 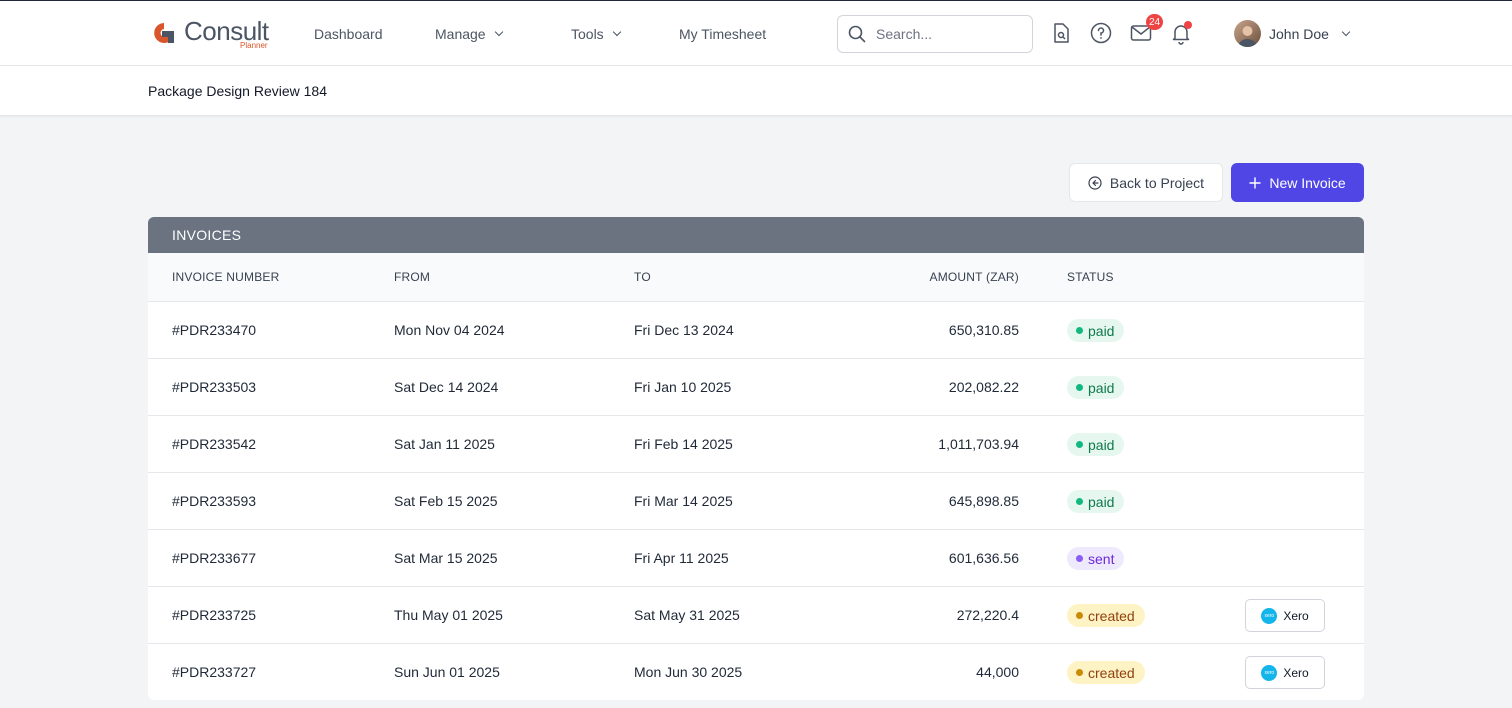 I want to click on xero-logo-icon: xero, so click(x=1269, y=672).